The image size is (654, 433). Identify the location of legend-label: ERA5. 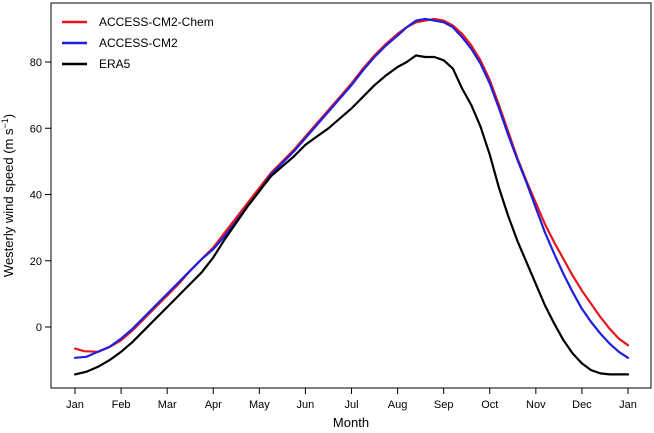
(115, 64).